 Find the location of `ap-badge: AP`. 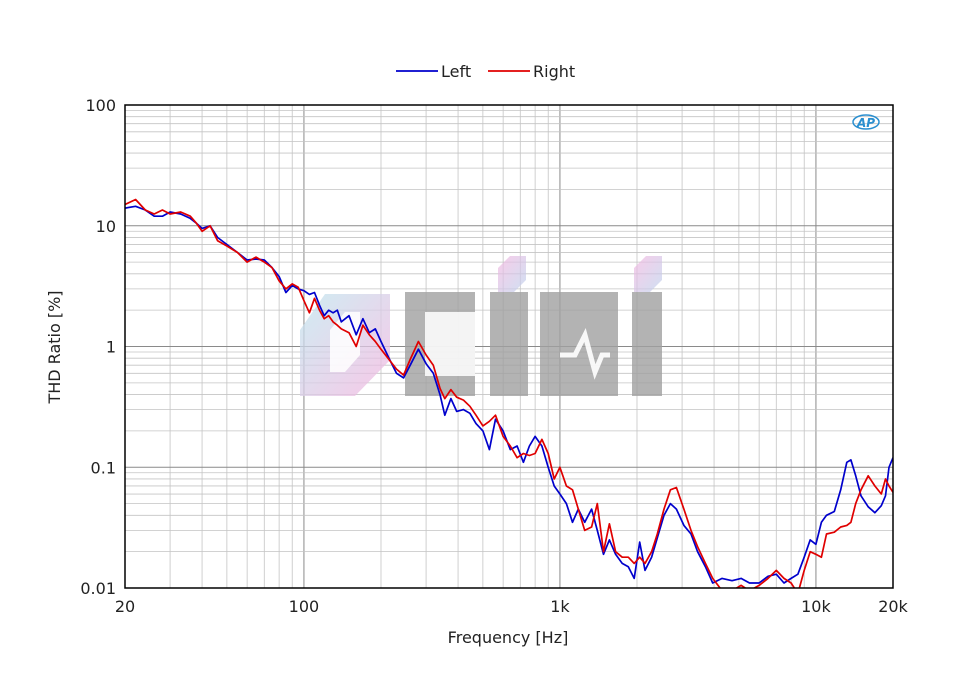

ap-badge: AP is located at coordinates (866, 122).